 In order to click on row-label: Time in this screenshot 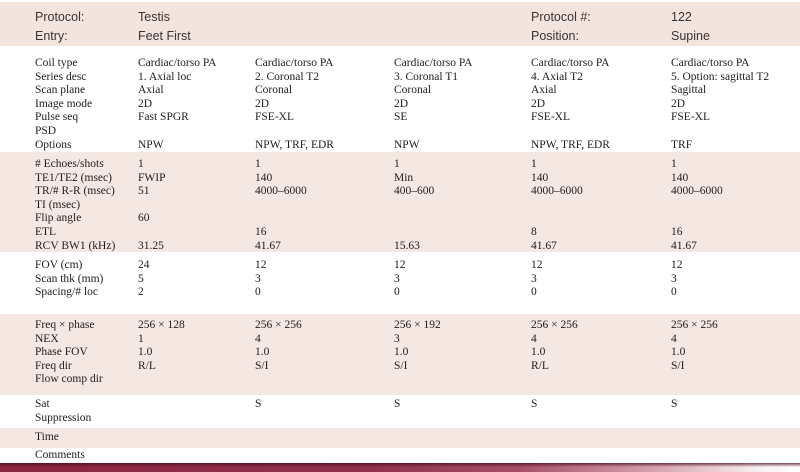, I will do `click(47, 437)`.